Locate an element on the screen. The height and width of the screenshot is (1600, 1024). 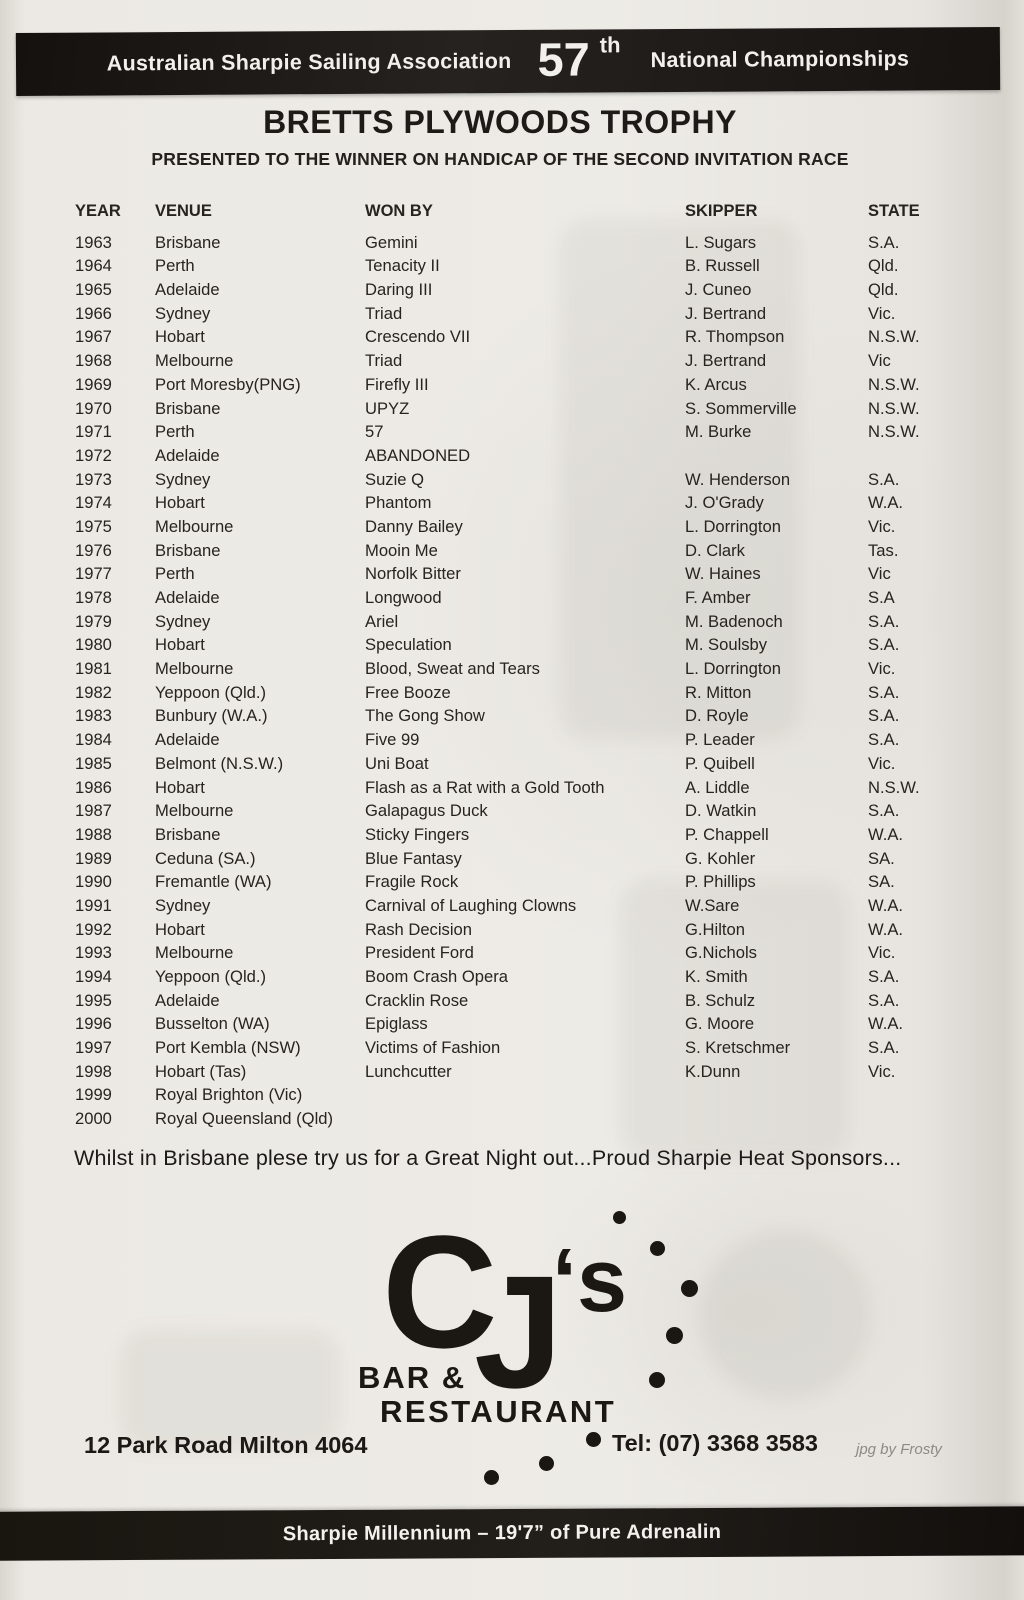
cell-won-by: Free Booze is located at coordinates (408, 692).